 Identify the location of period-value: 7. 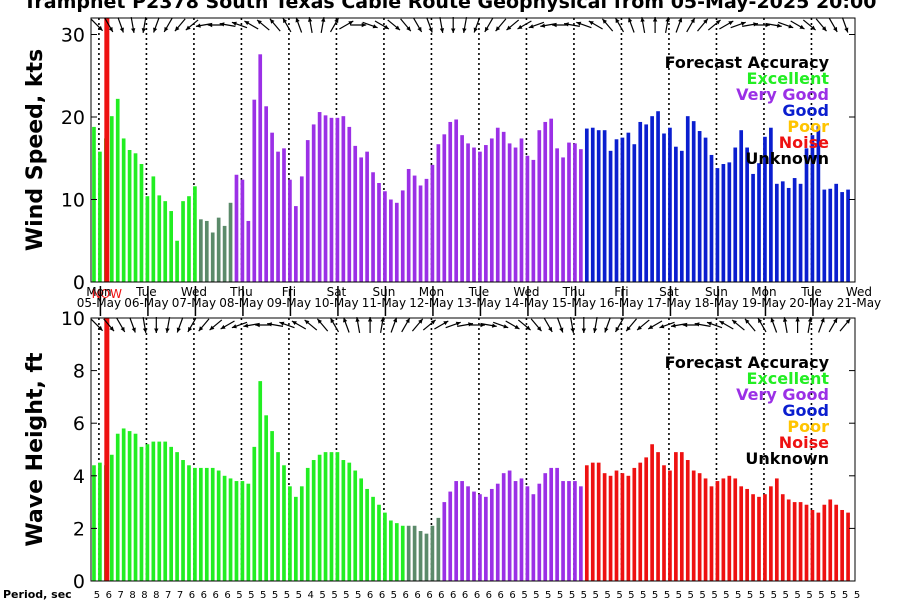
(180, 595).